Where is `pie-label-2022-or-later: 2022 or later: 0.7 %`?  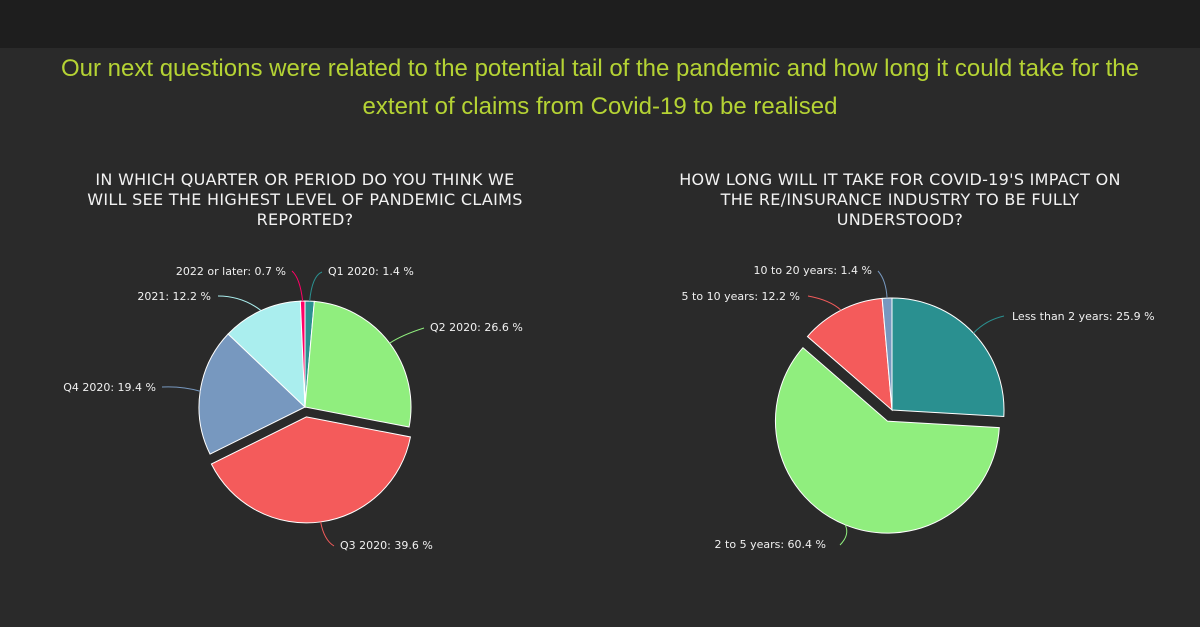 pie-label-2022-or-later: 2022 or later: 0.7 % is located at coordinates (231, 271).